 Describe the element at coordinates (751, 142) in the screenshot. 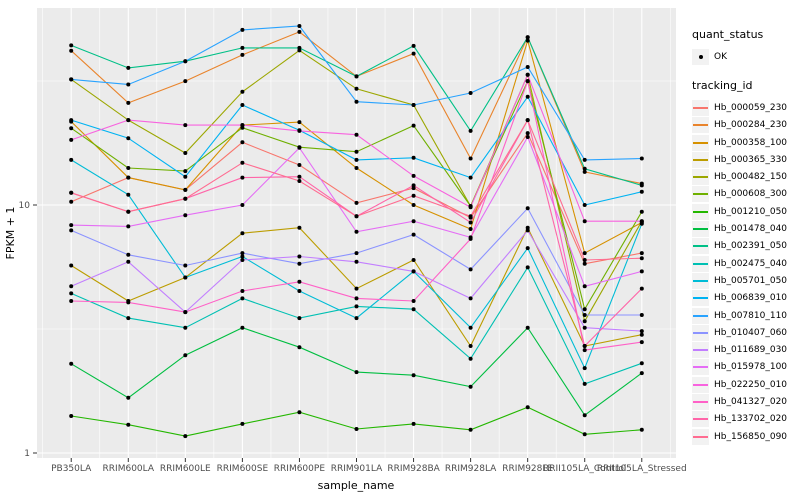

I see `legend-label: Hb_000358_100` at that location.